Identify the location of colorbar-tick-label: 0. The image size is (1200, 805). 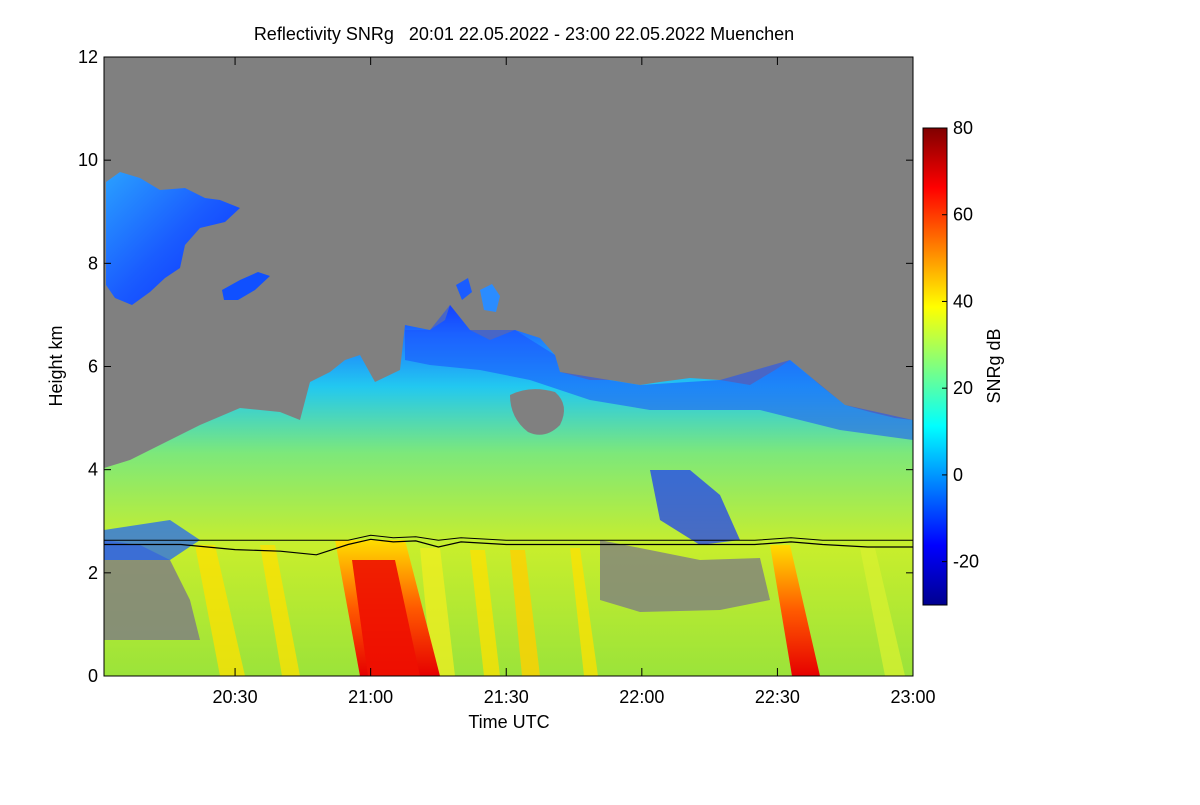
(958, 475).